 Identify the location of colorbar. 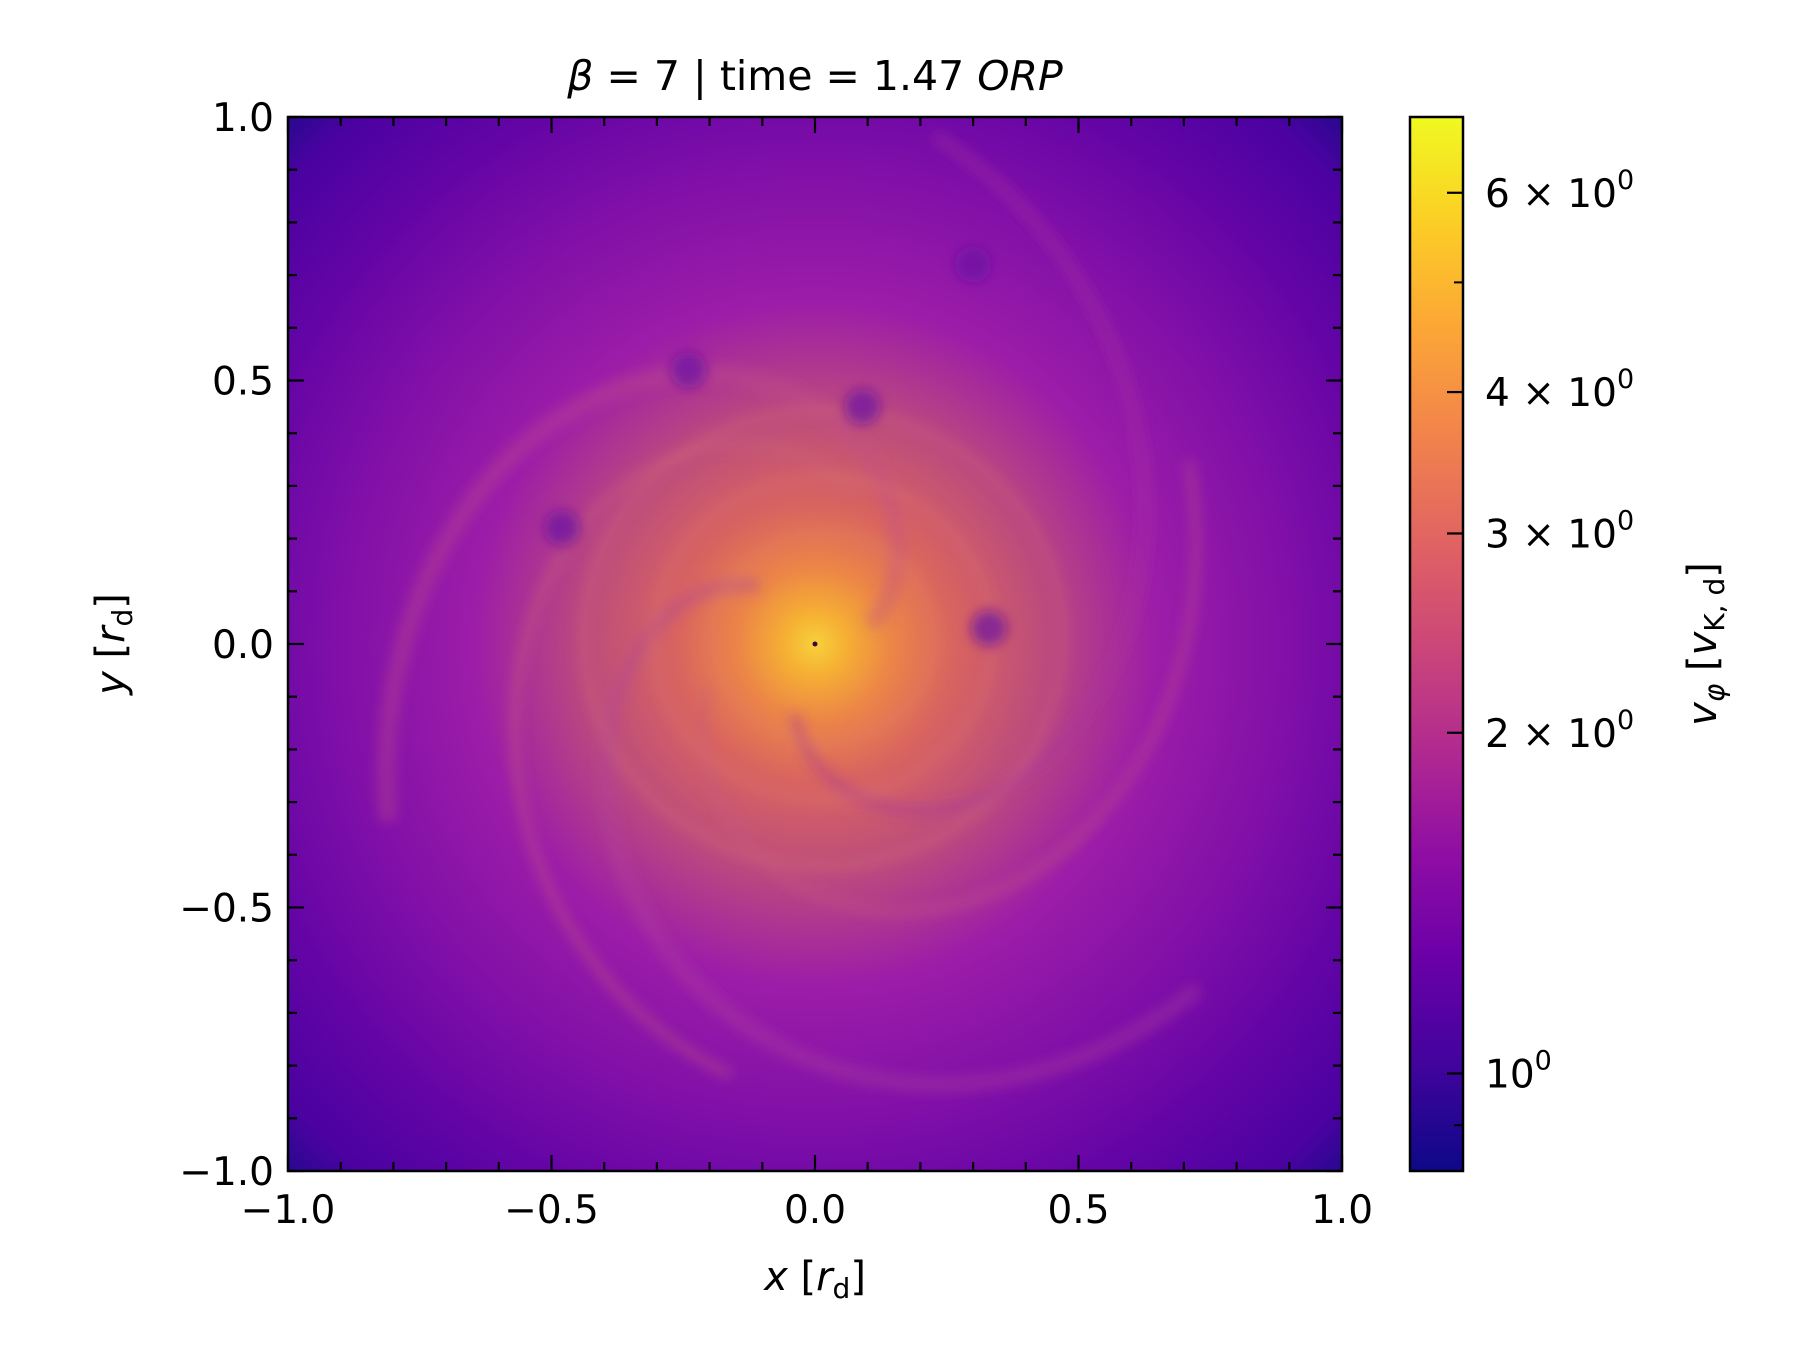
(1436, 644).